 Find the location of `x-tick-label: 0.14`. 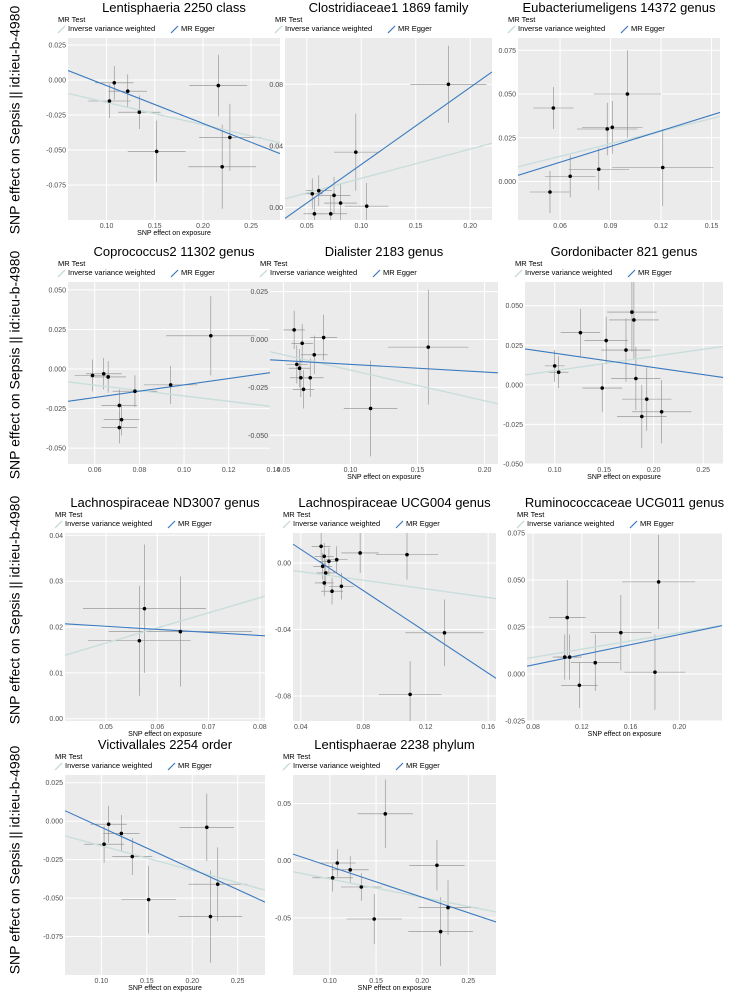

x-tick-label: 0.14 is located at coordinates (273, 470).